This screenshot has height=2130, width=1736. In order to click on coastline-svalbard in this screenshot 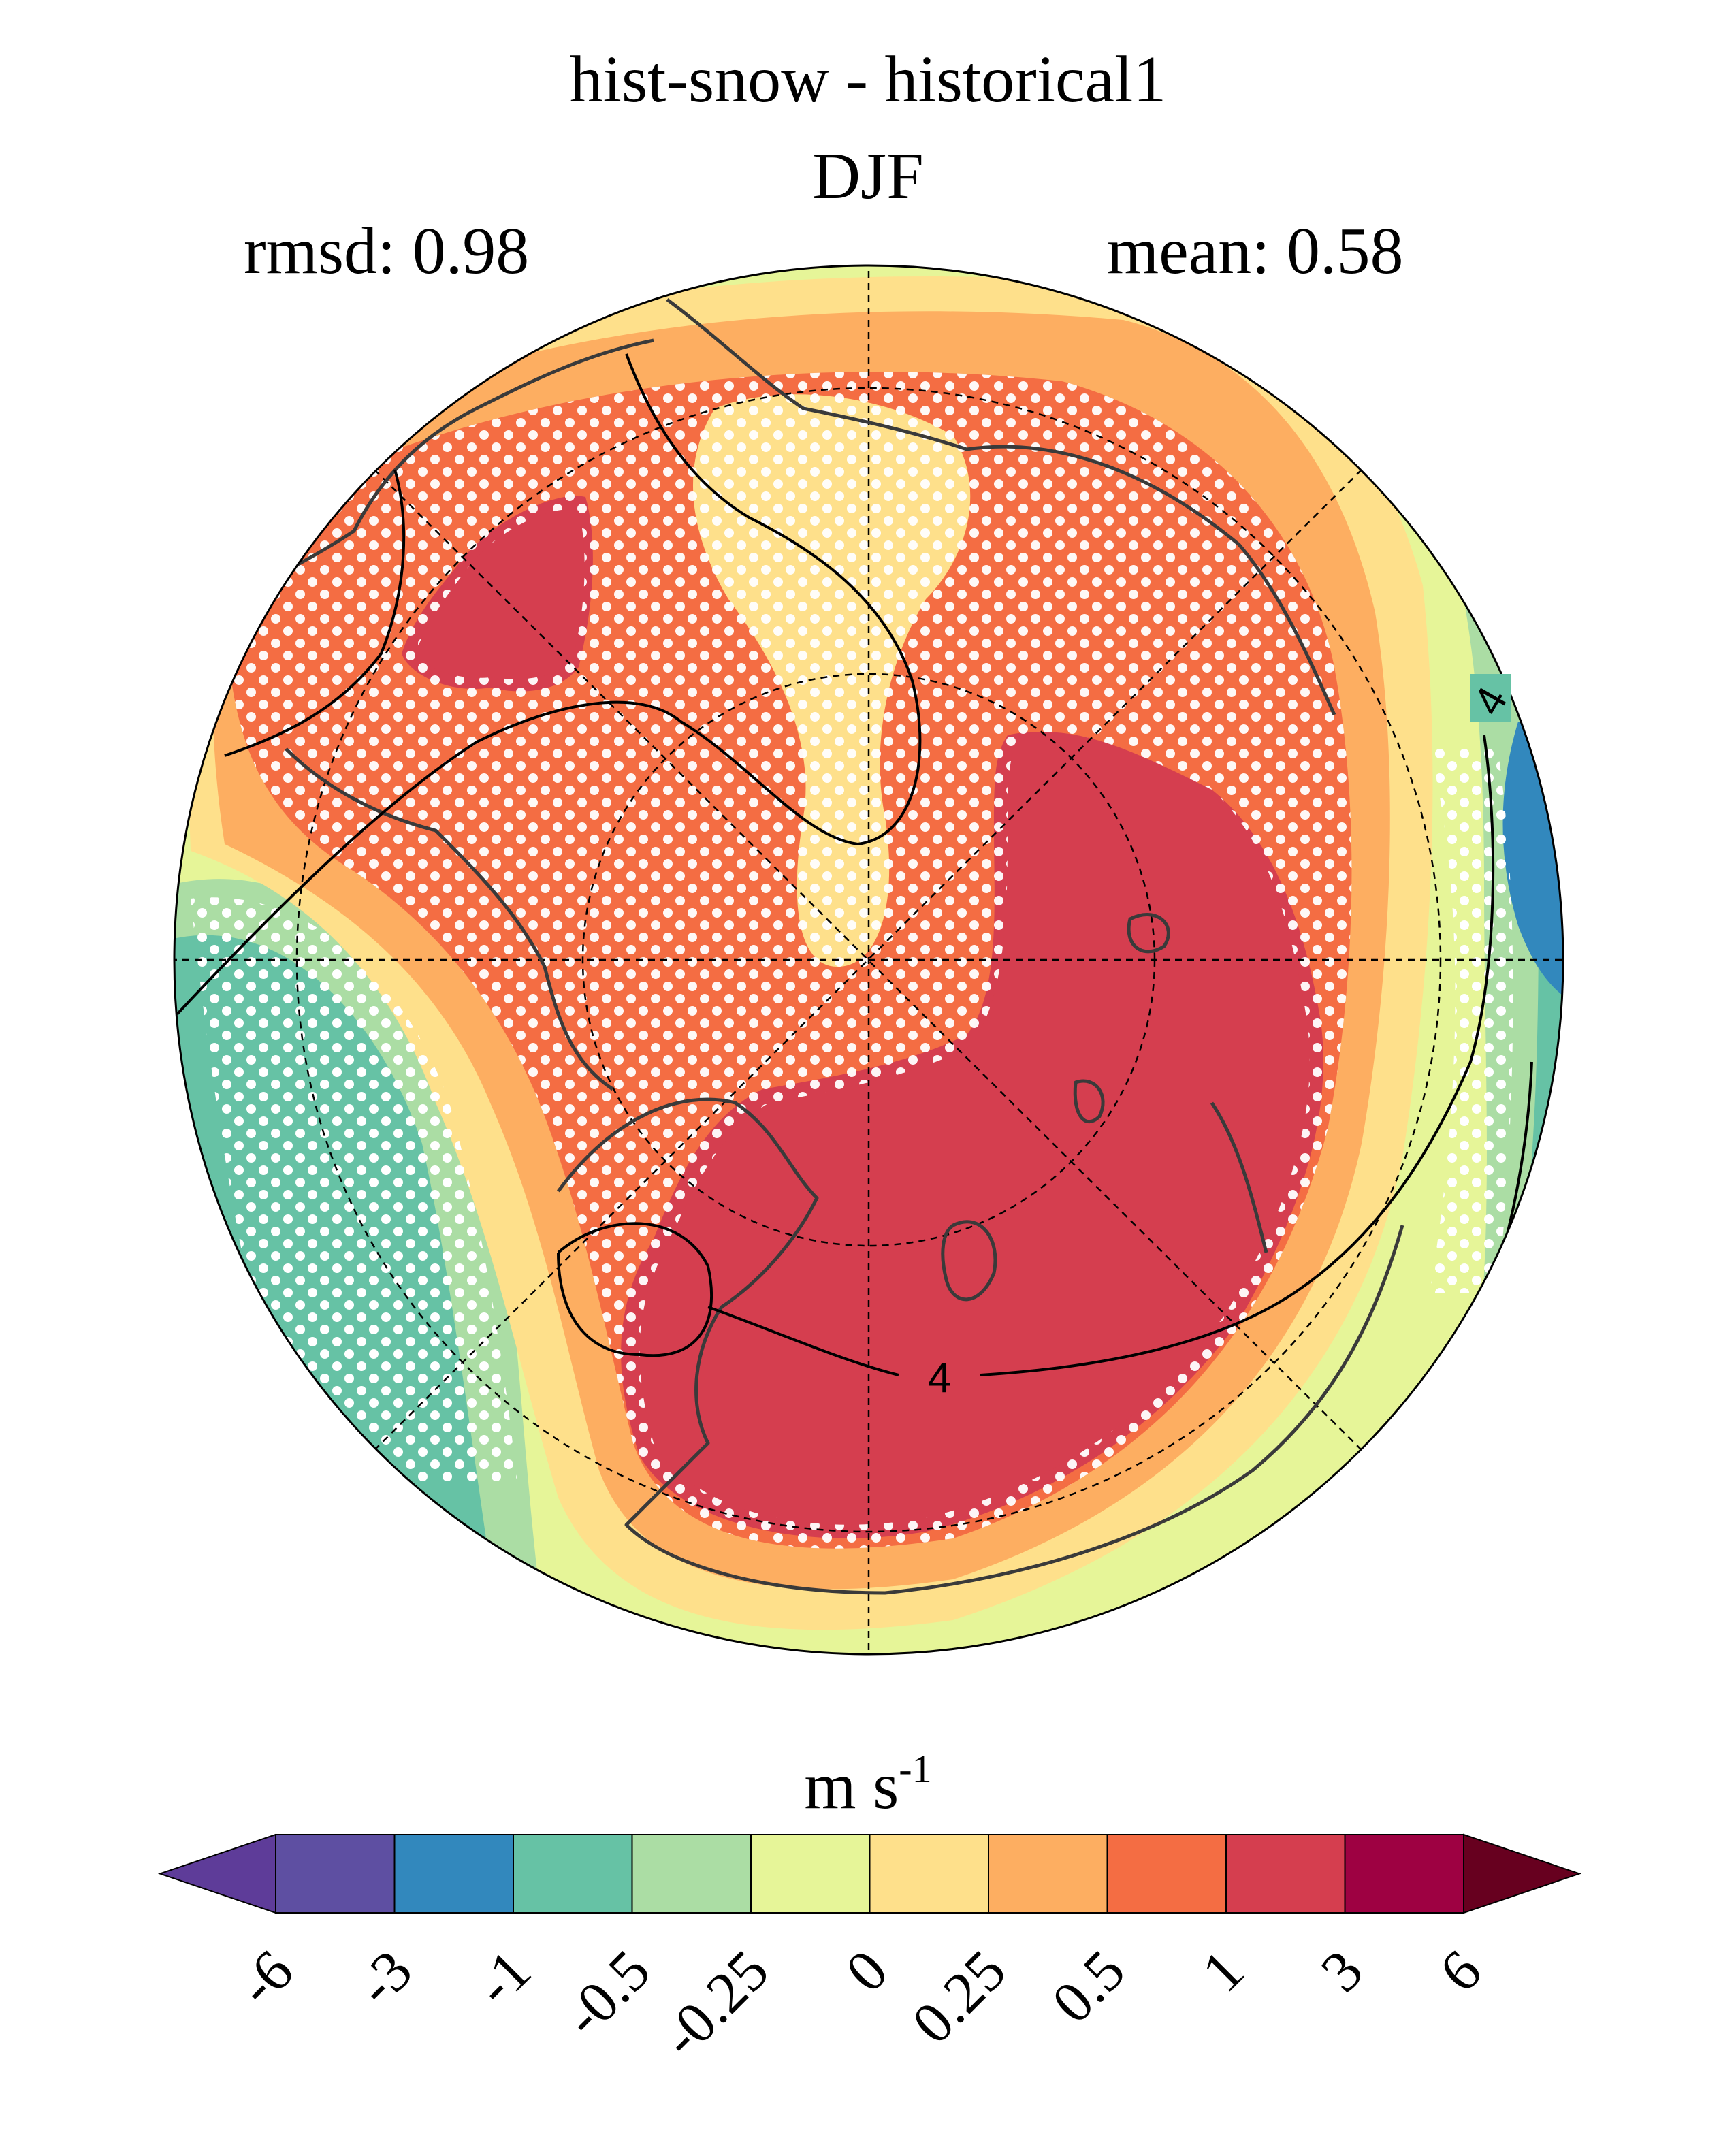, I will do `click(969, 1261)`.